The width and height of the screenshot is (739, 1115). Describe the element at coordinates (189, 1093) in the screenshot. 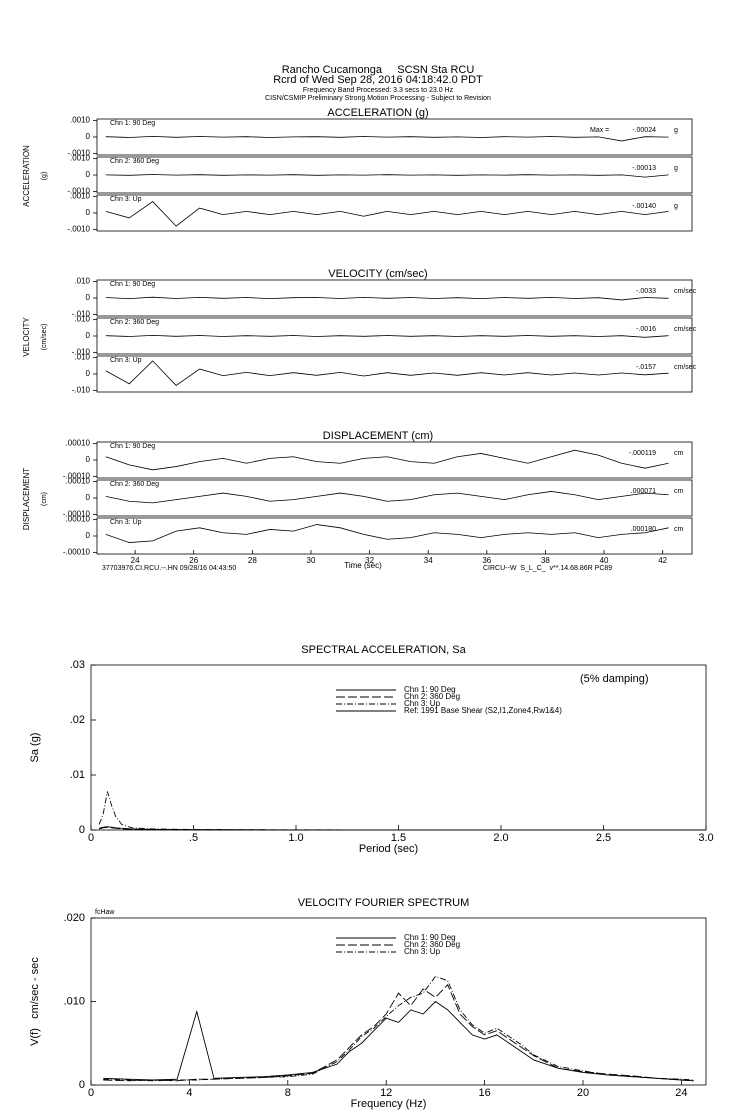

I see `x-tick-label: 4` at that location.